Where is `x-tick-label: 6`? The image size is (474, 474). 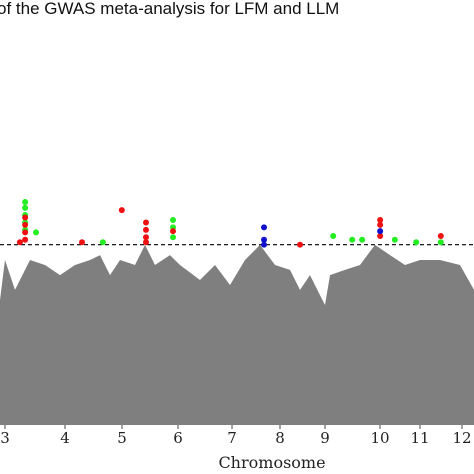 x-tick-label: 6 is located at coordinates (178, 438).